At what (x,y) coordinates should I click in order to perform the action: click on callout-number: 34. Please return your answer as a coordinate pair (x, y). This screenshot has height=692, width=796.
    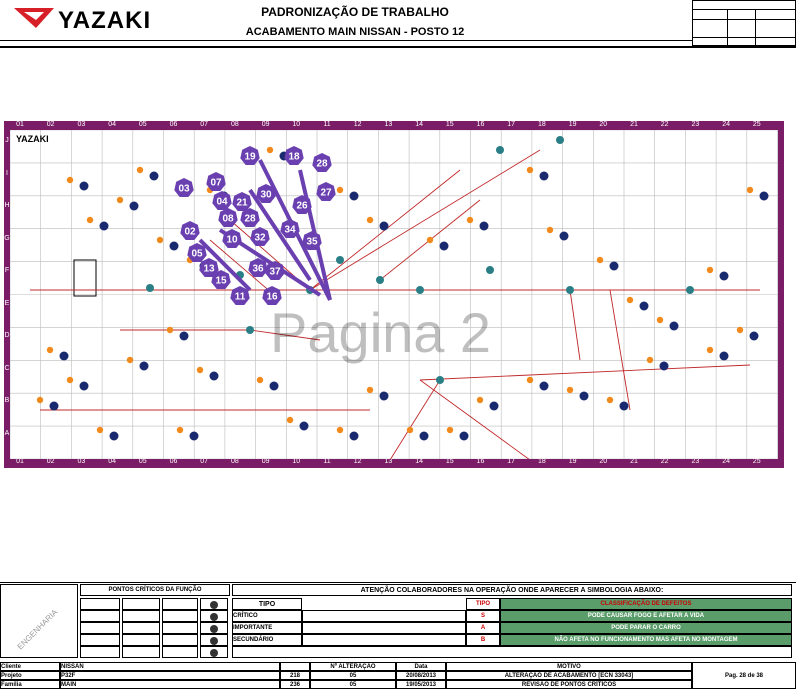
    Looking at the image, I should click on (290, 230).